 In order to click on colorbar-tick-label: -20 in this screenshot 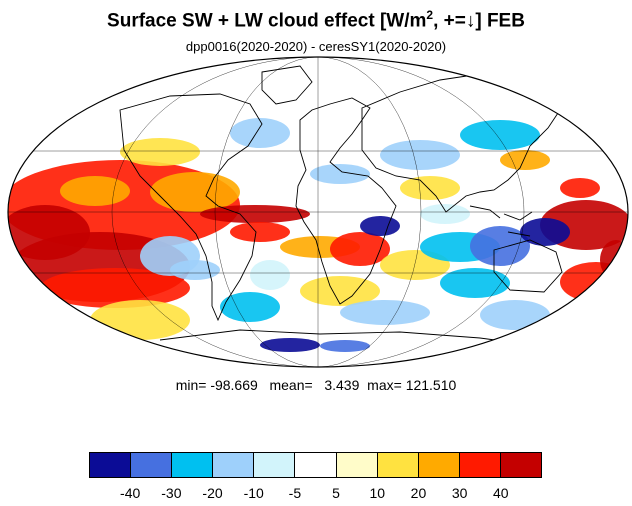, I will do `click(212, 493)`.